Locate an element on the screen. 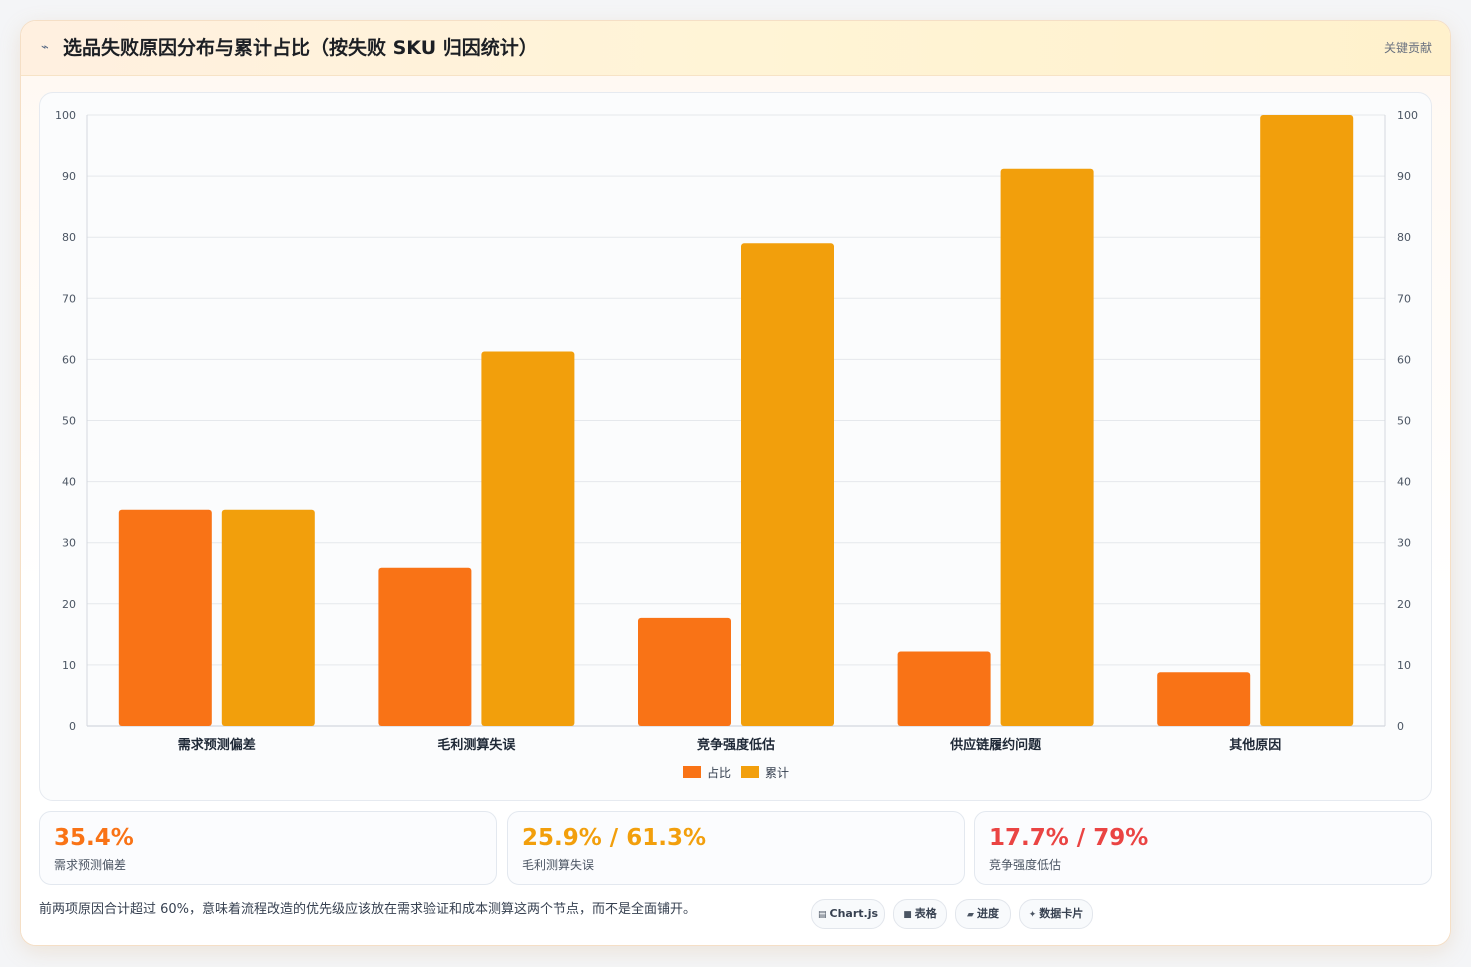 The height and width of the screenshot is (967, 1471). y-tick-label-left: 40 is located at coordinates (69, 482).